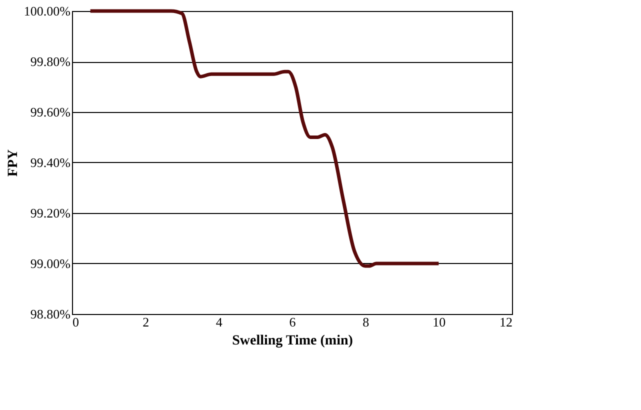 This screenshot has width=641, height=410. What do you see at coordinates (50, 263) in the screenshot?
I see `y-tick-label: 99.00%` at bounding box center [50, 263].